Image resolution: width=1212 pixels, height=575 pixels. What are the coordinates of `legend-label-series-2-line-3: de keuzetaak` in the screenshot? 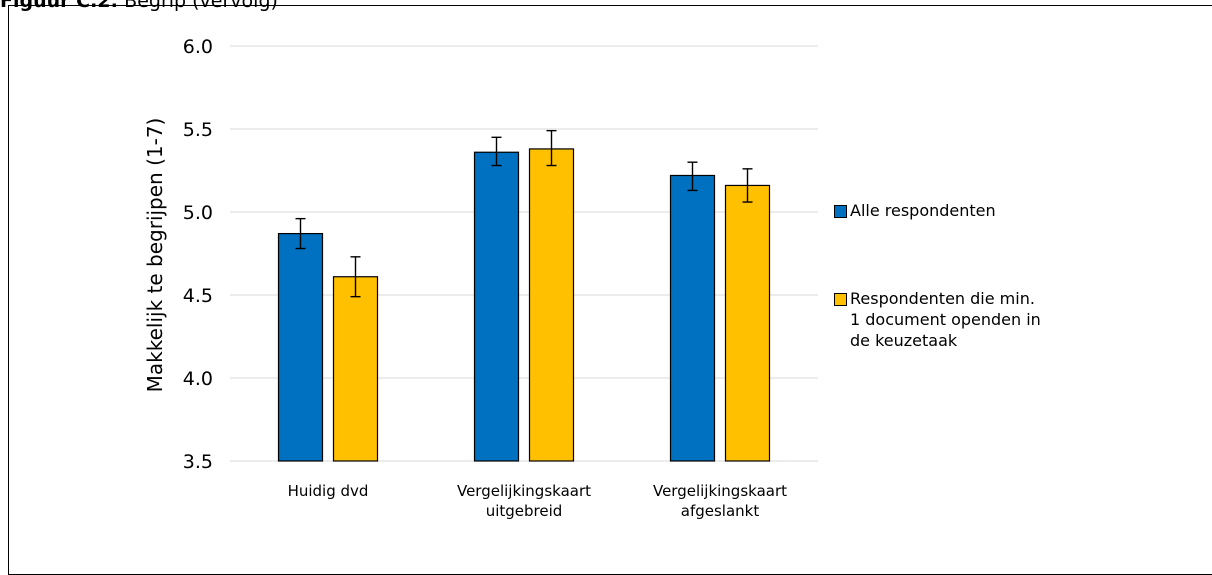 It's located at (904, 340).